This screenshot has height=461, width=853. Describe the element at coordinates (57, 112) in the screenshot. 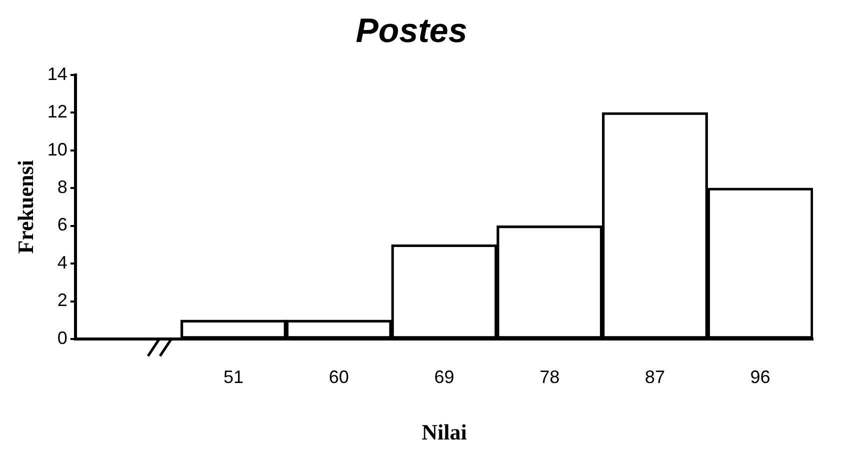

I see `y-tick-label: 12` at that location.